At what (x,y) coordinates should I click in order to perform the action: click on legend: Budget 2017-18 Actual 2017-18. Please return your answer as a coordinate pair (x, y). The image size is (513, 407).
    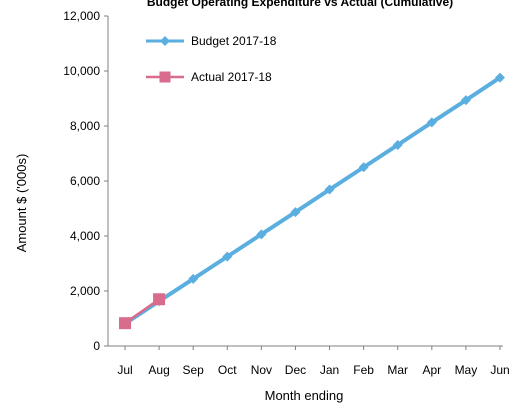
    Looking at the image, I should click on (211, 59).